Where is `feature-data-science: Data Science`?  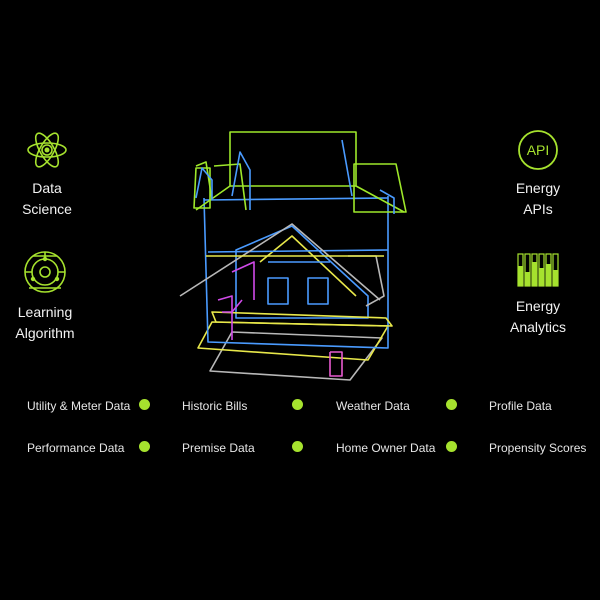
feature-data-science: Data Science is located at coordinates (51, 174).